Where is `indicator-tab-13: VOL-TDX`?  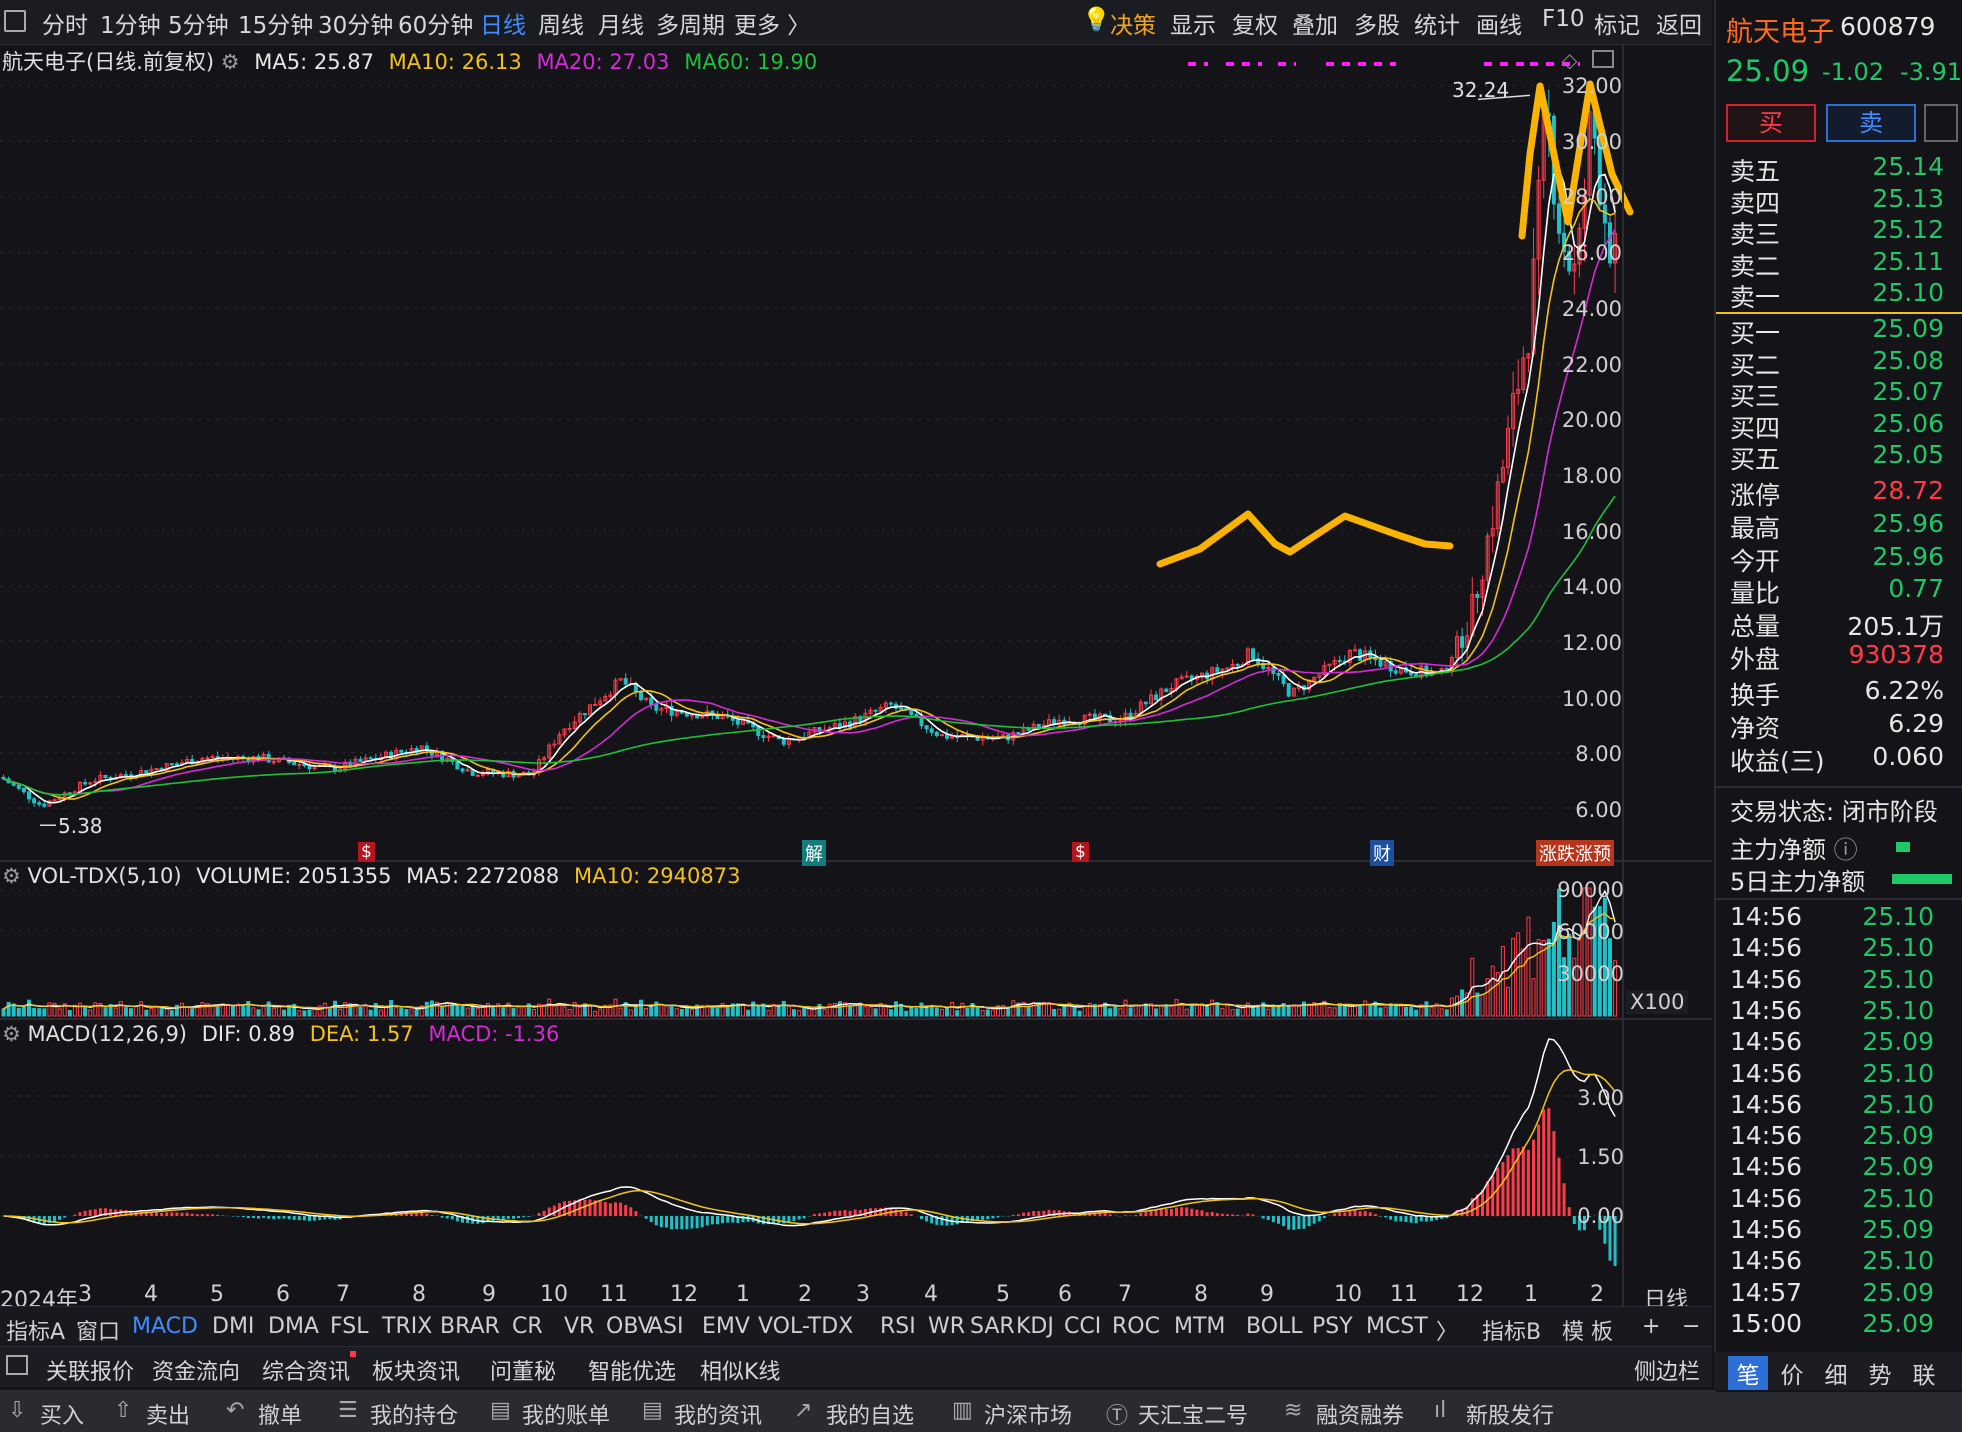 indicator-tab-13: VOL-TDX is located at coordinates (806, 1326).